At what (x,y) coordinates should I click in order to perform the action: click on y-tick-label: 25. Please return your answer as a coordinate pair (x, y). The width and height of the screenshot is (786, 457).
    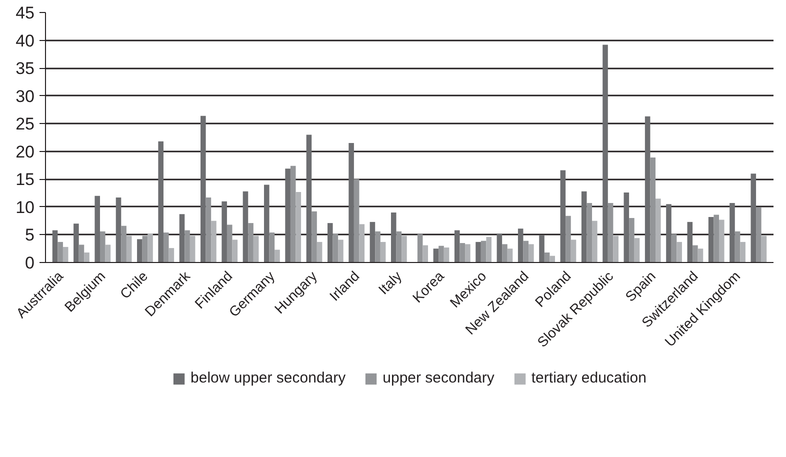
    Looking at the image, I should click on (25, 124).